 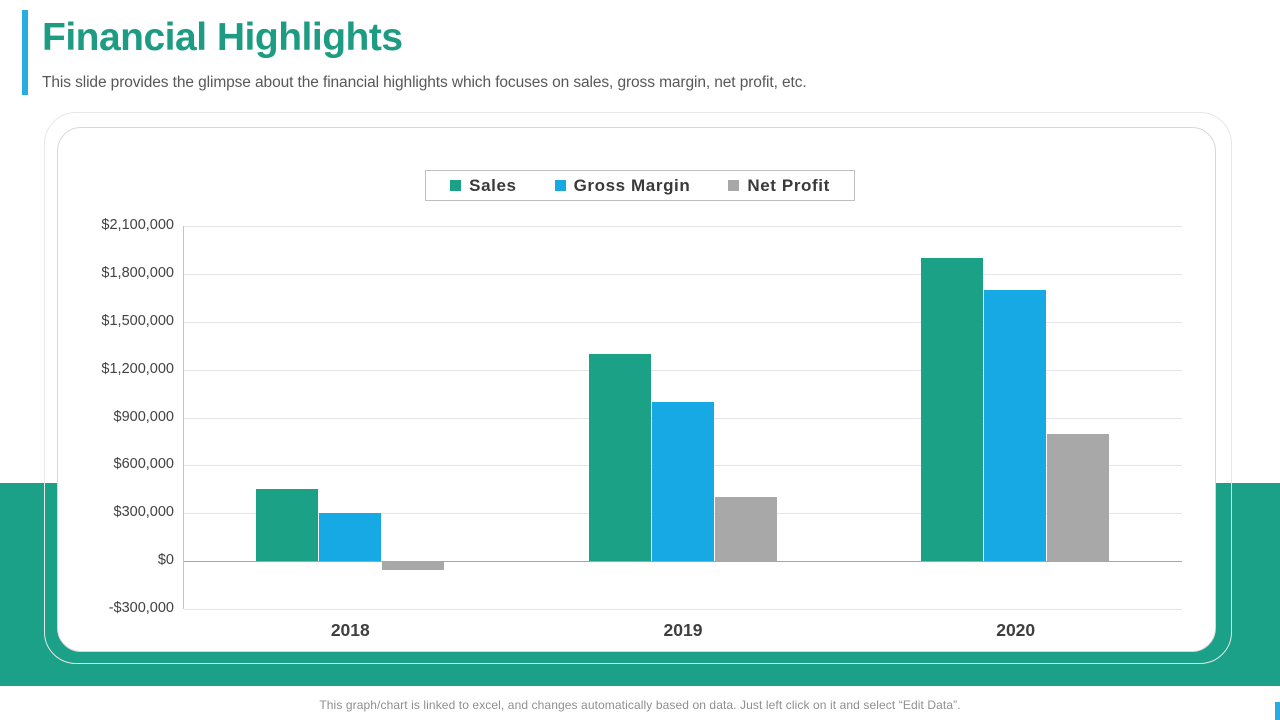 What do you see at coordinates (1015, 425) in the screenshot?
I see `bar-gross-margin-2020` at bounding box center [1015, 425].